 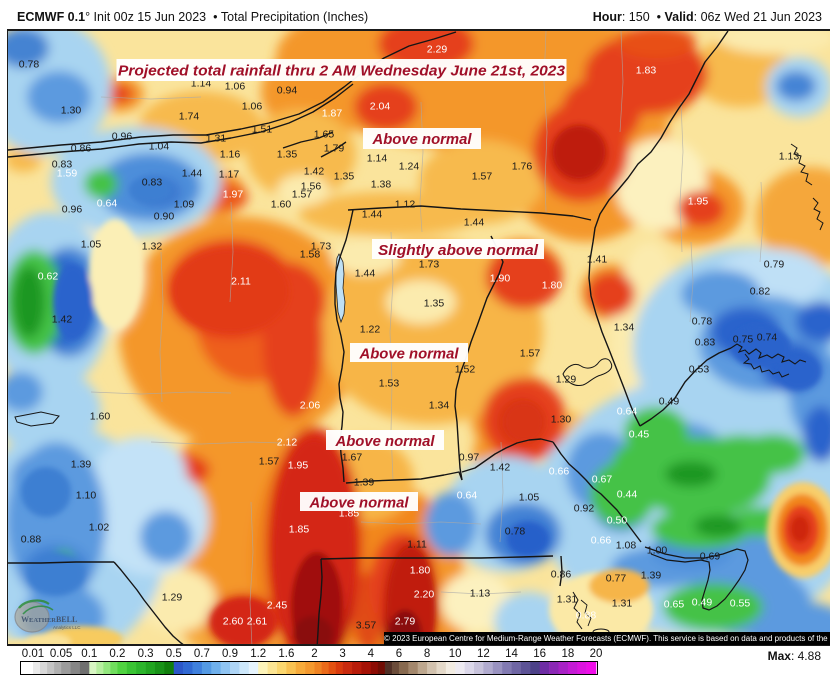 What do you see at coordinates (424, 595) in the screenshot?
I see `svg-text: 2.20` at bounding box center [424, 595].